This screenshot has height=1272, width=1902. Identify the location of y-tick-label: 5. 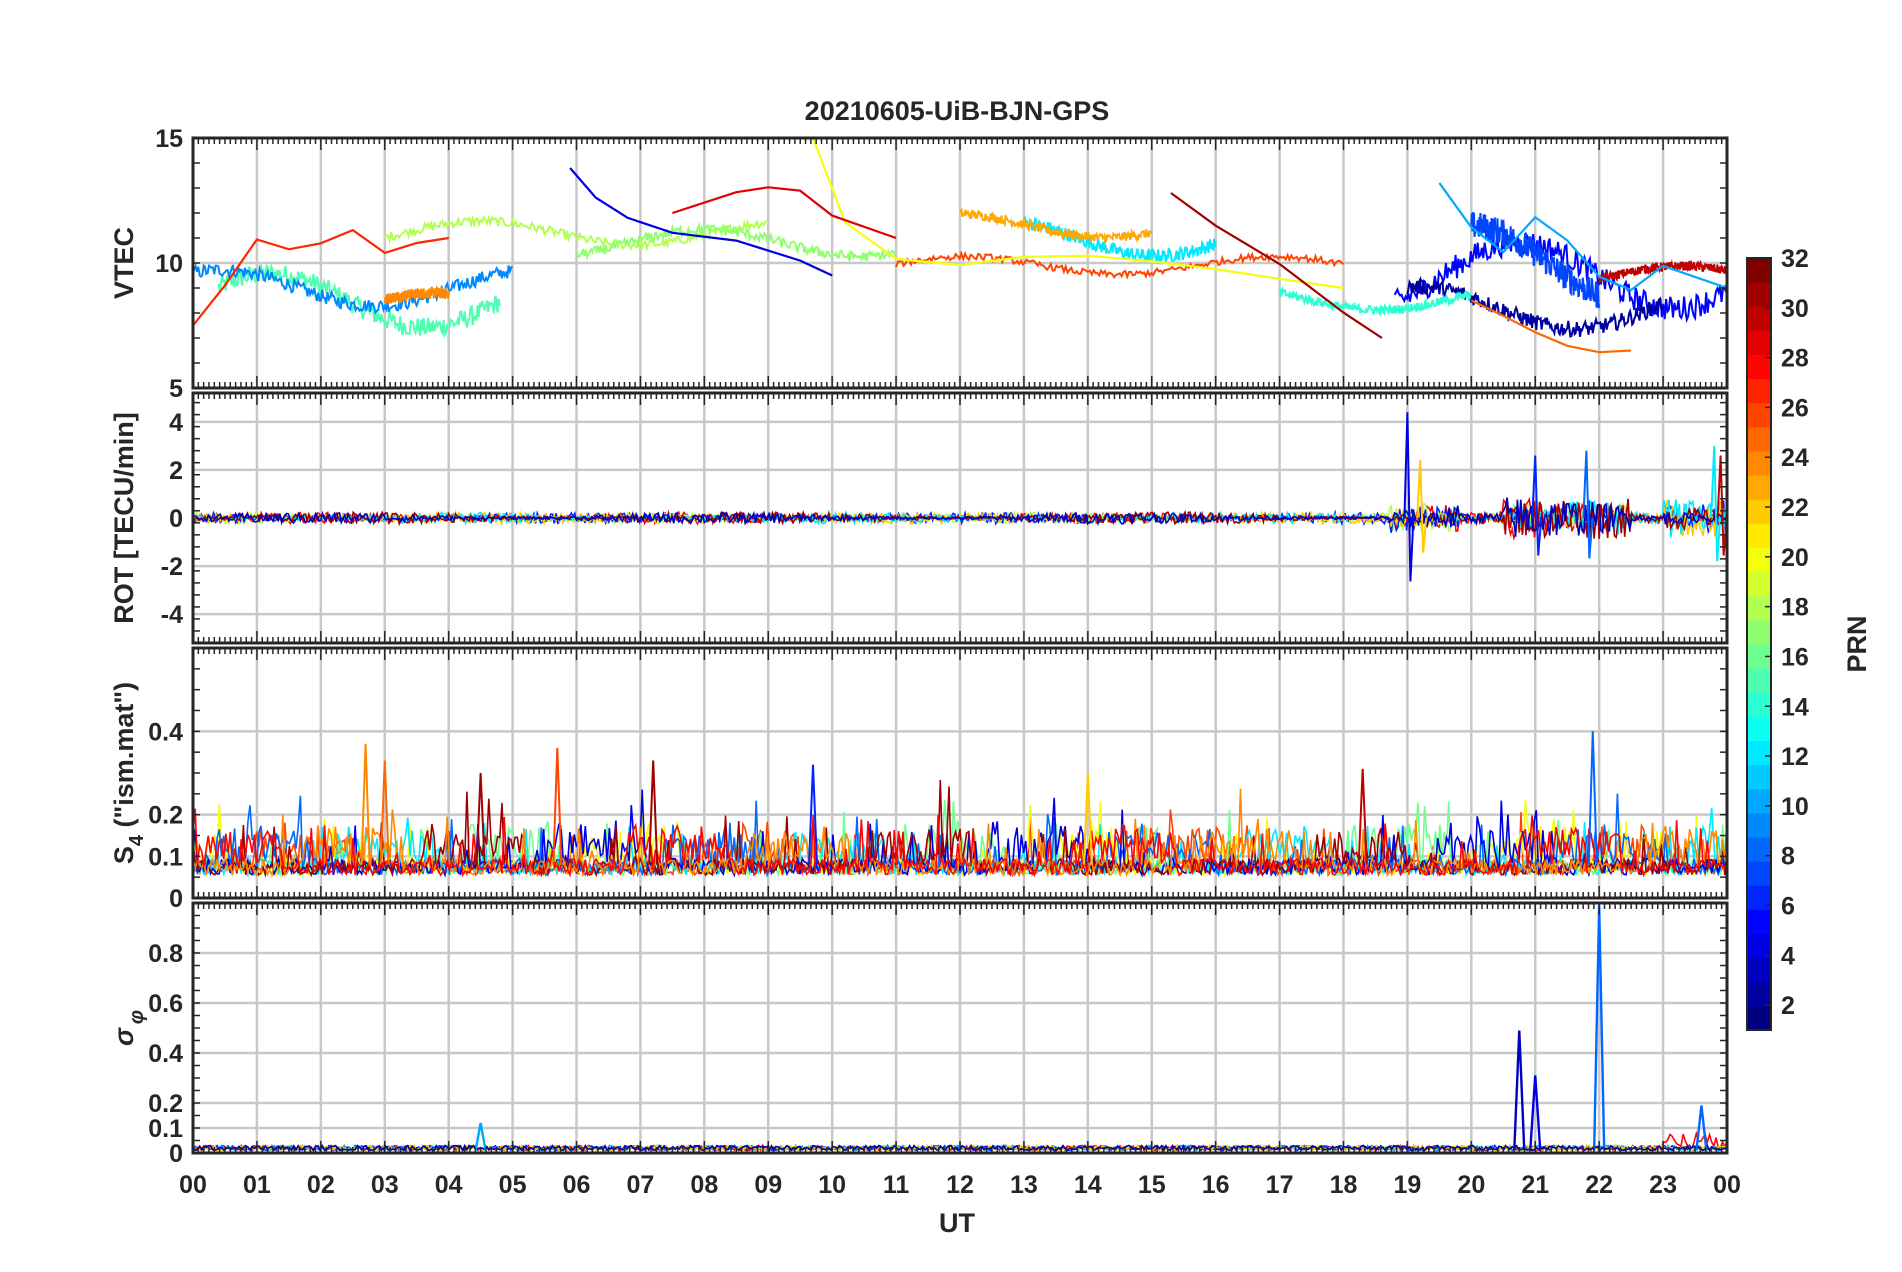
(176, 389).